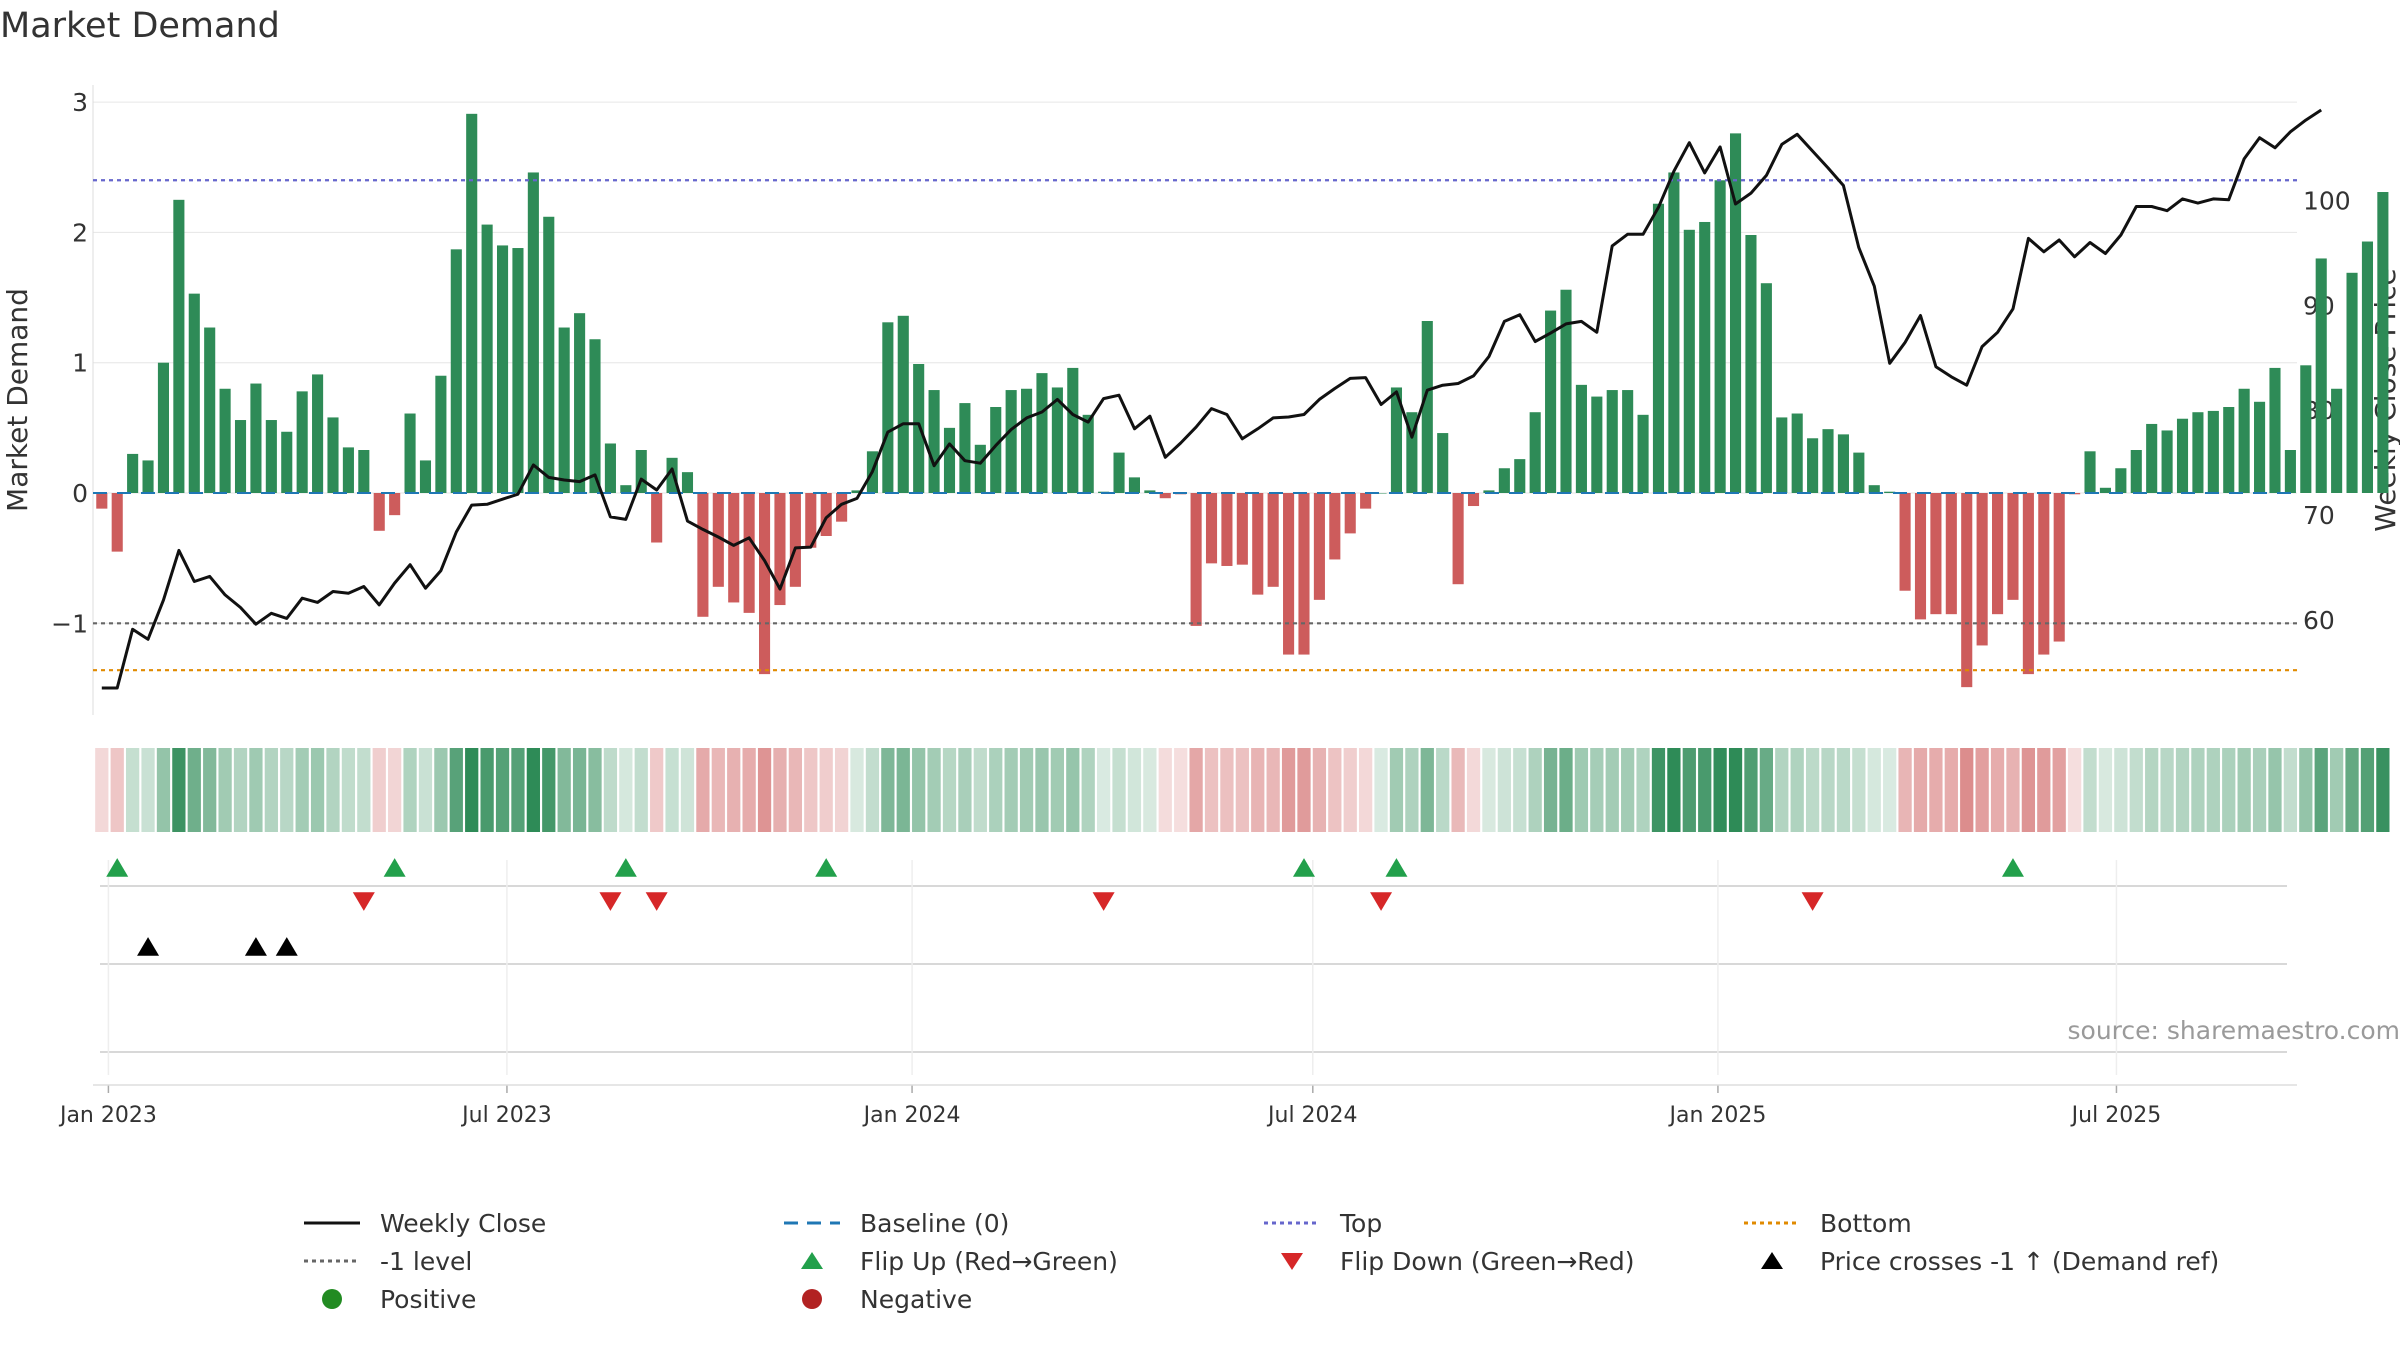  I want to click on flip-down-marker, so click(1103, 901).